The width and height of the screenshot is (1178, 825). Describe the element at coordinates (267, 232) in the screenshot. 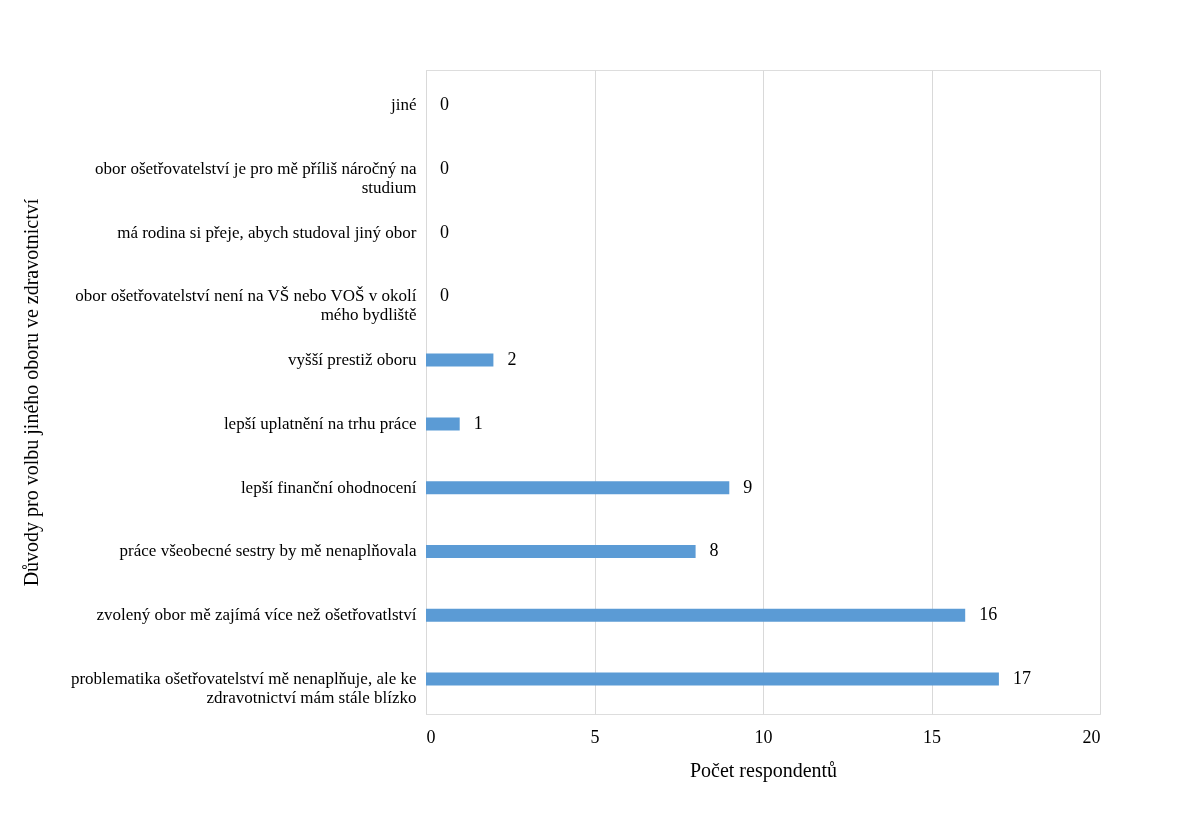

I see `y-tick-label: má rodina si přeje, abych studoval jiný obor` at that location.